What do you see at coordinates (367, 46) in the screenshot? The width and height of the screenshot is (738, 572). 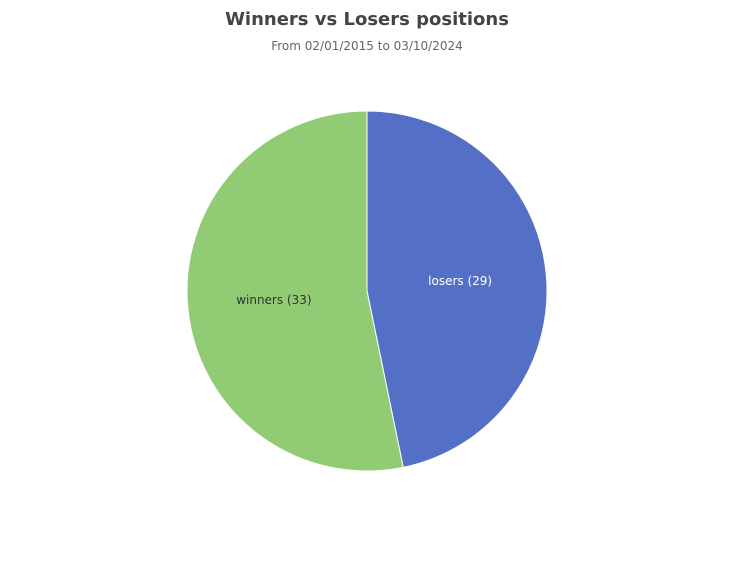 I see `chart-subtitle: From 02/01/2015 to 03/10/2024` at bounding box center [367, 46].